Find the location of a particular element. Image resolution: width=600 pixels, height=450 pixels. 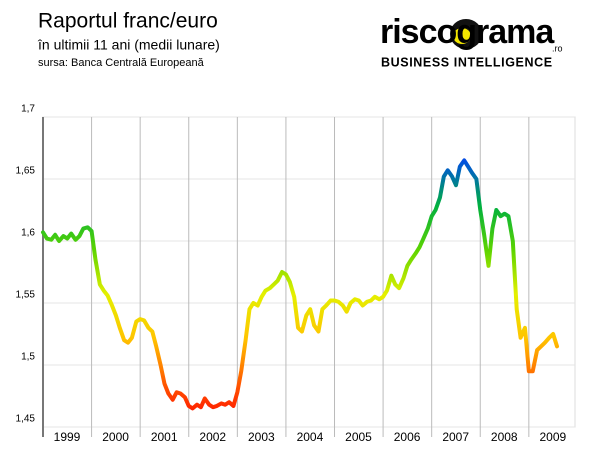

x-tick-label: 2000 is located at coordinates (115, 437).